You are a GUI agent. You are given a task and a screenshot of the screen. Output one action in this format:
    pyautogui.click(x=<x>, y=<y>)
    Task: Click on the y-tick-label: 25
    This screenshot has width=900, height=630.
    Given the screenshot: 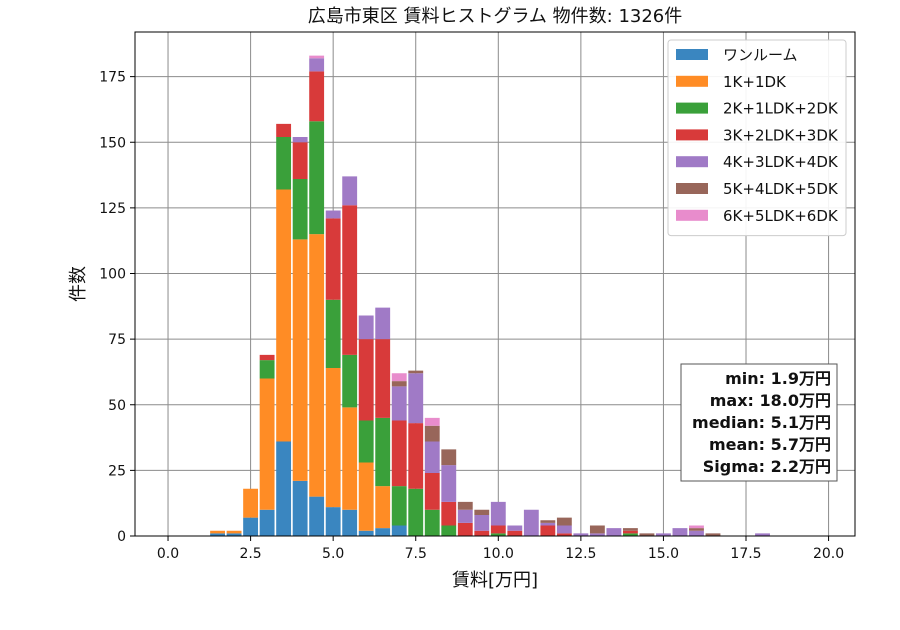 What is the action you would take?
    pyautogui.click(x=117, y=471)
    